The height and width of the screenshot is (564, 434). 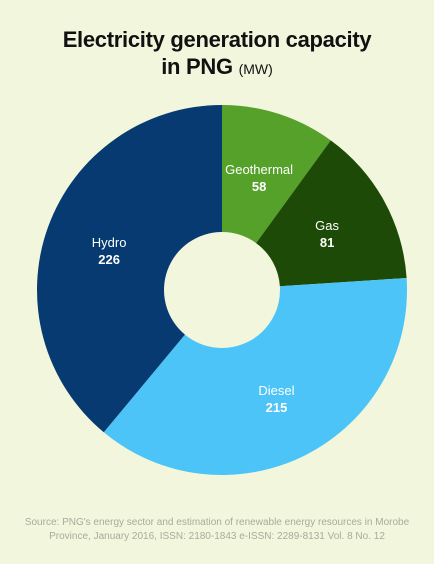 What do you see at coordinates (331, 213) in the screenshot?
I see `slice-gas` at bounding box center [331, 213].